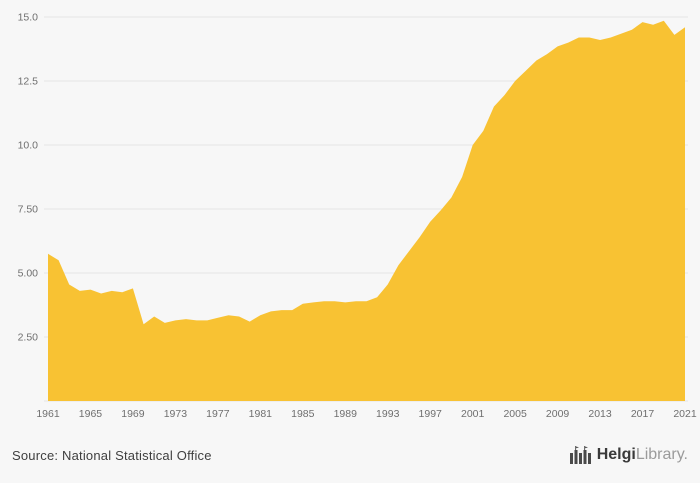 The image size is (700, 483). I want to click on x-tick-label: 1989, so click(346, 414).